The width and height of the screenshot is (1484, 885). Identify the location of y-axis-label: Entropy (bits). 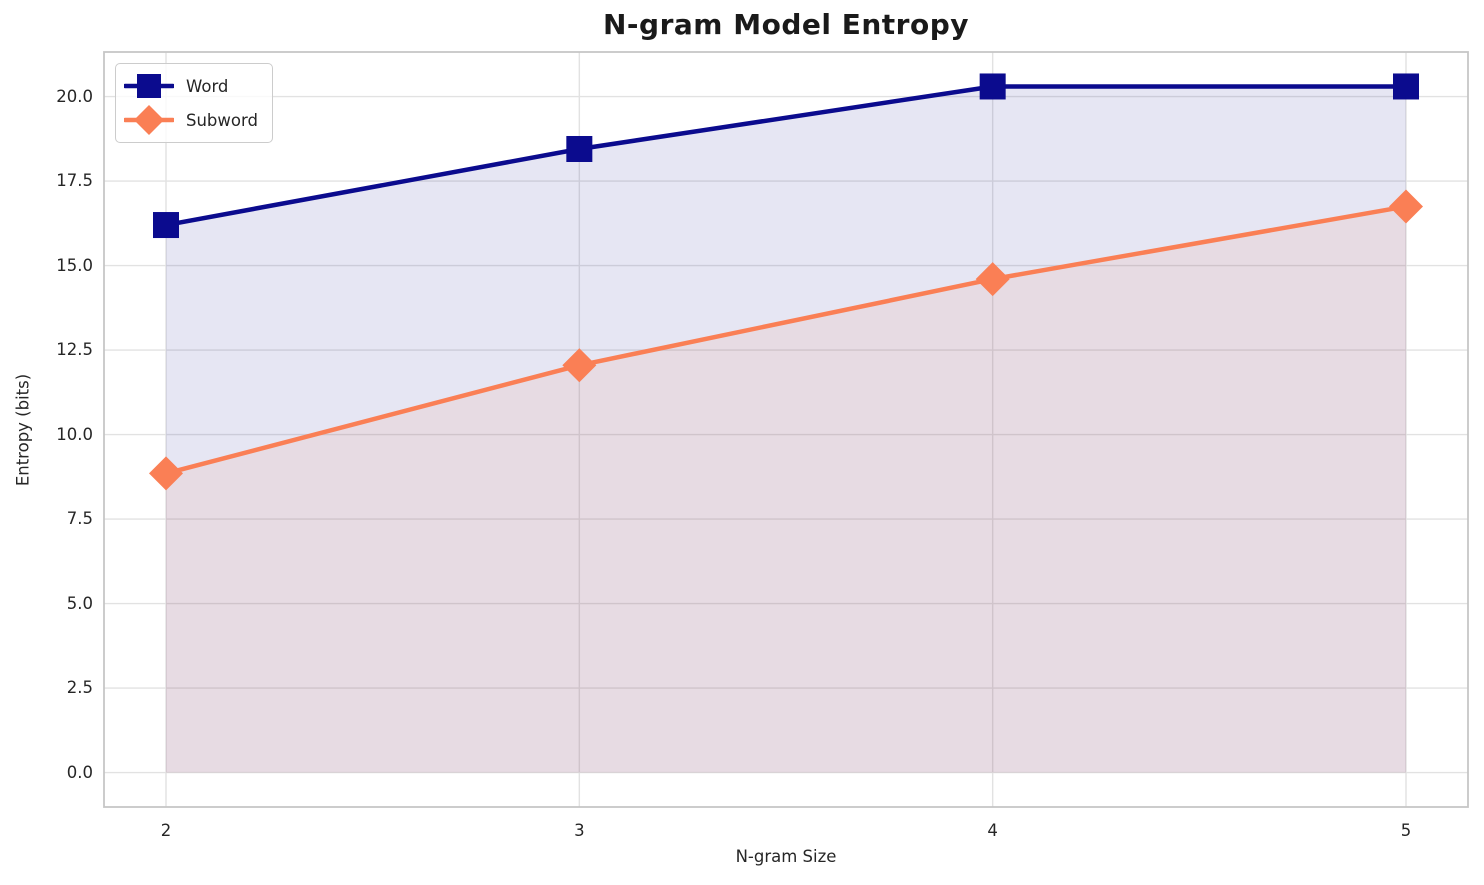
(23, 430).